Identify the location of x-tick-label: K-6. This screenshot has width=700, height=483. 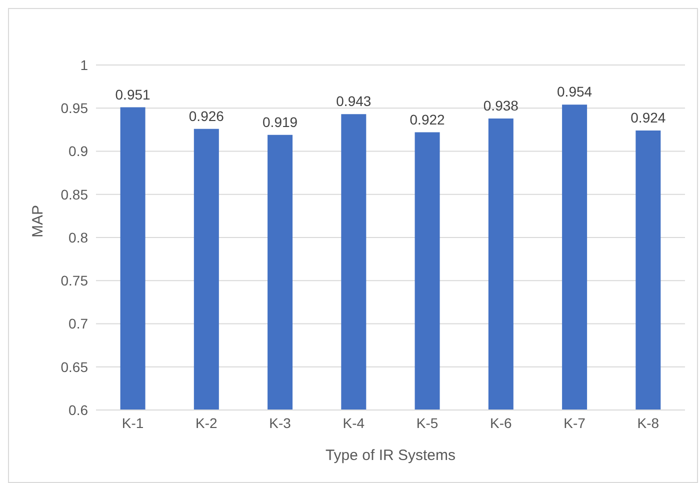
(501, 422).